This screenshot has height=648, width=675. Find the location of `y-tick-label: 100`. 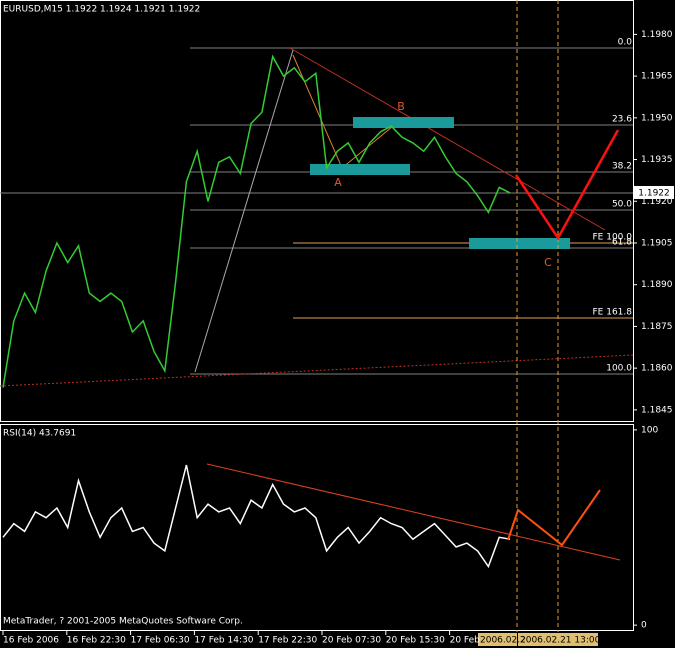

y-tick-label: 100 is located at coordinates (649, 430).